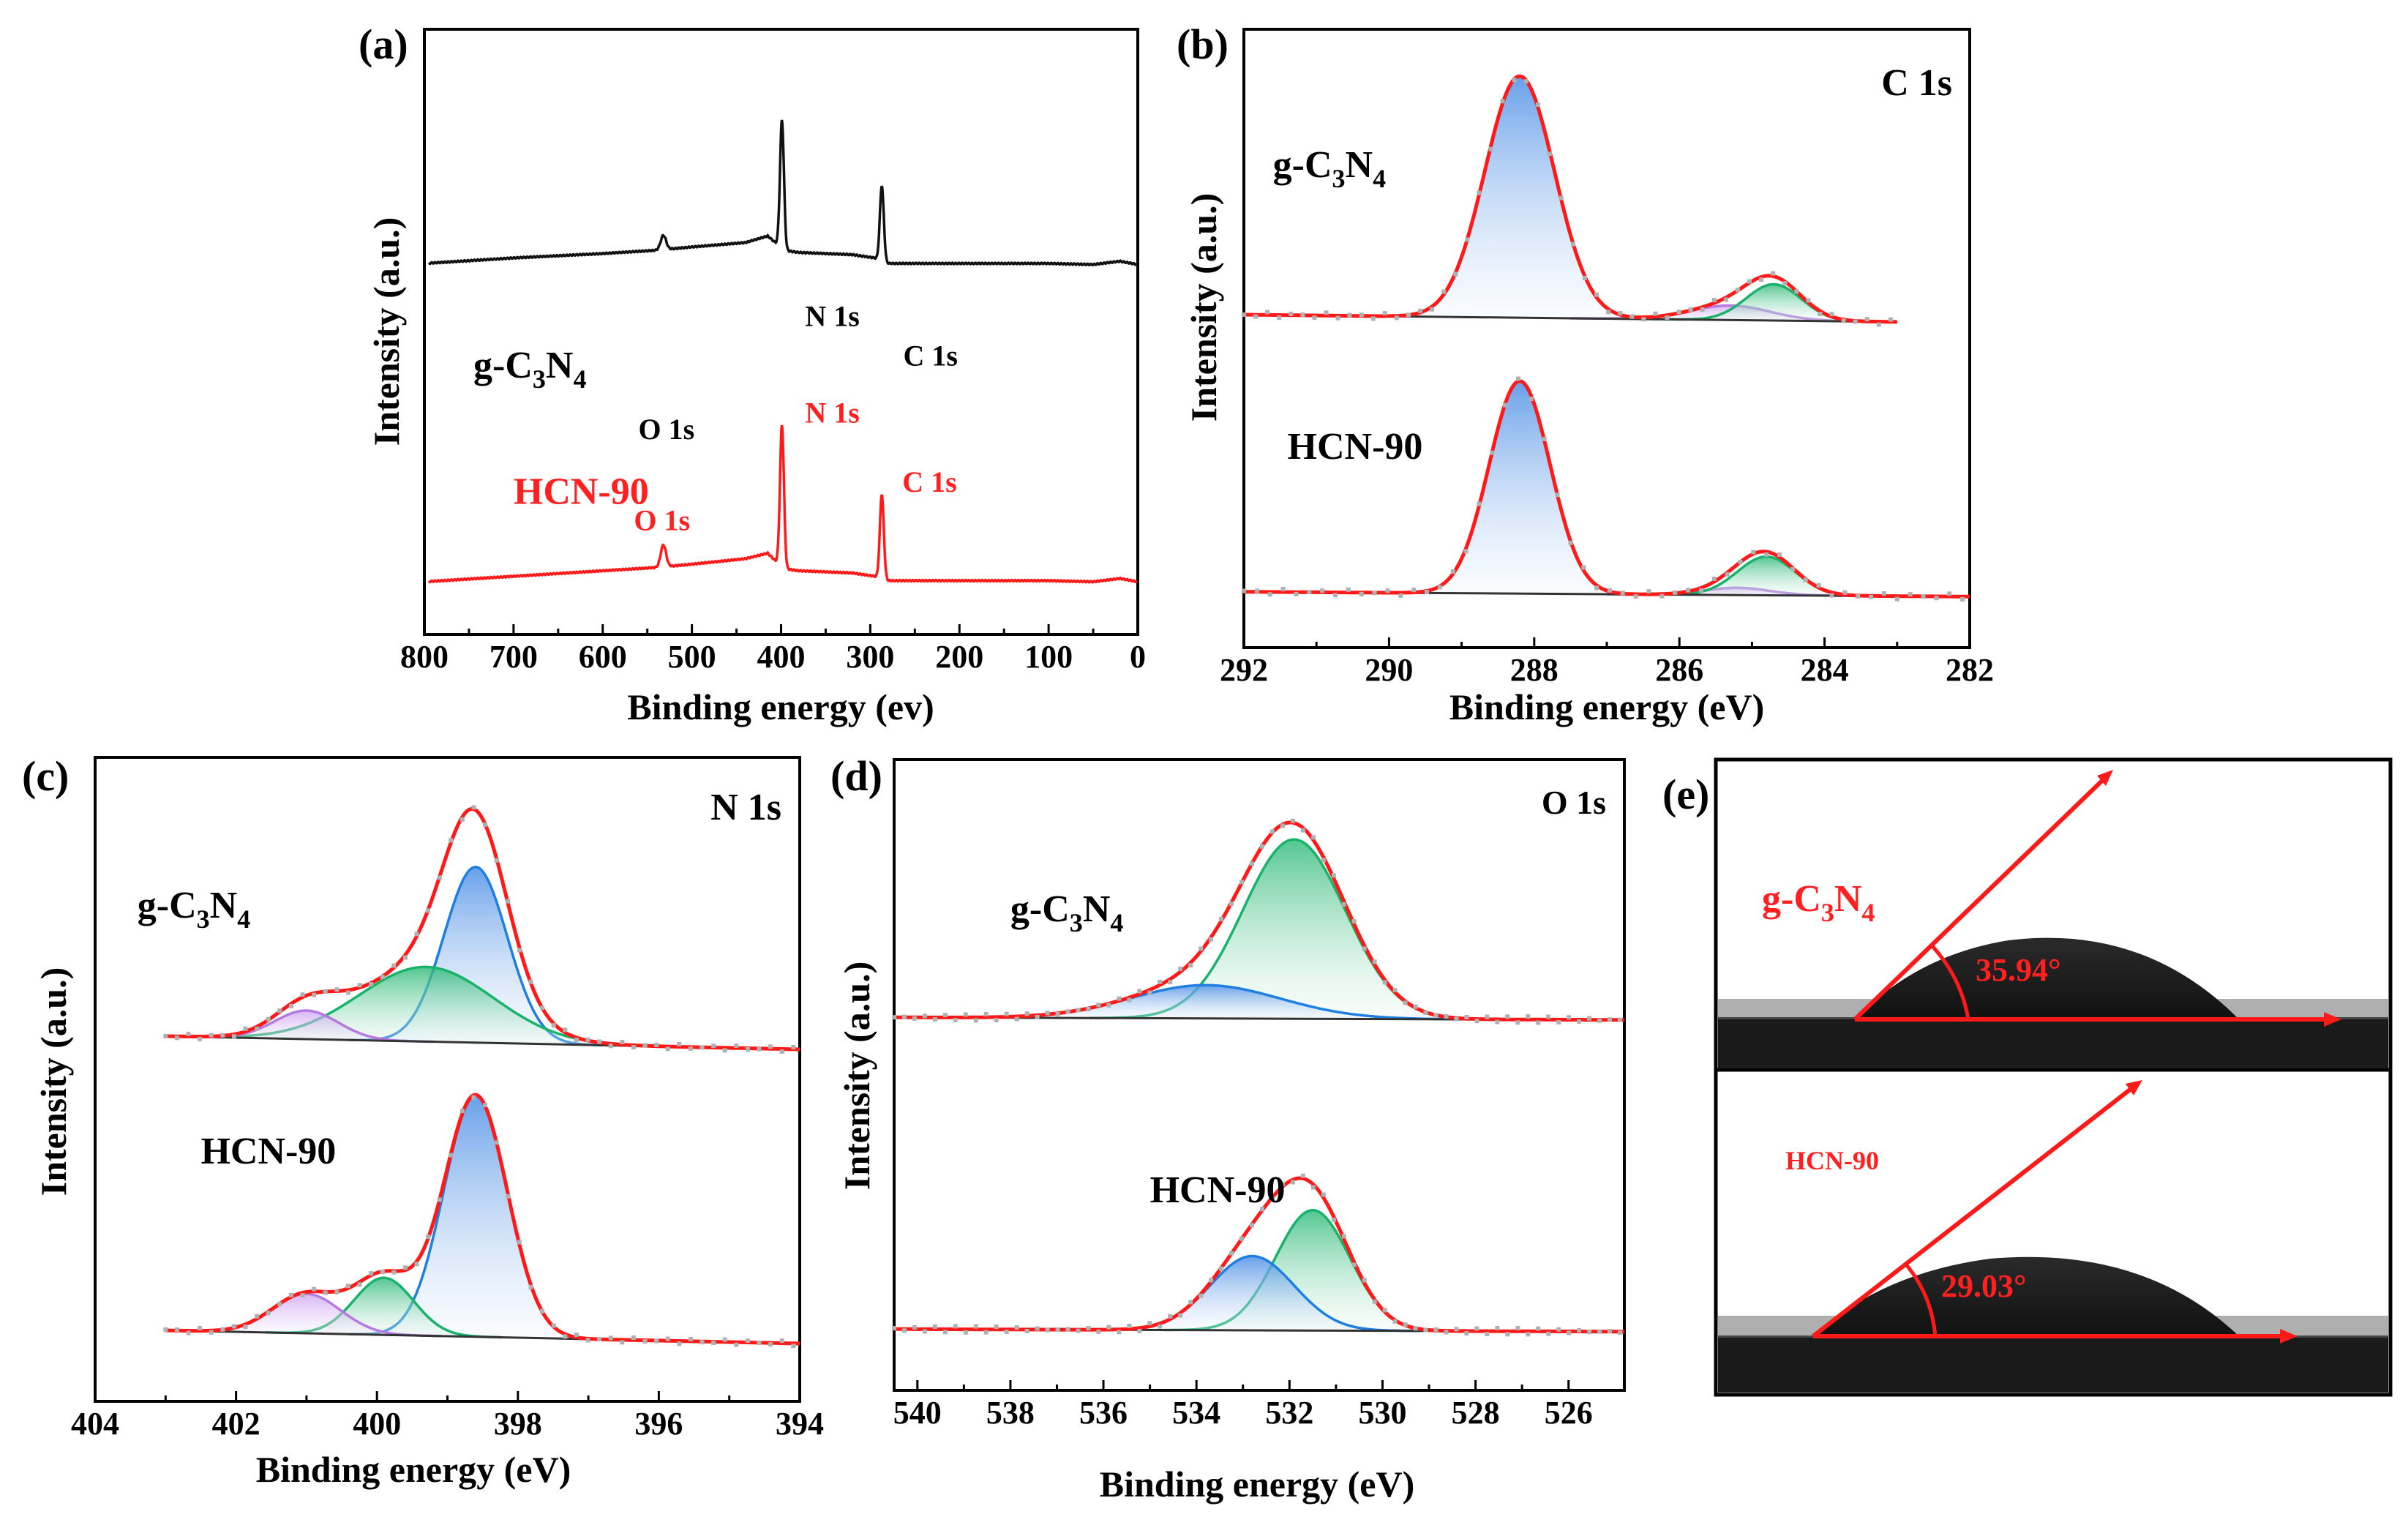 This screenshot has width=2408, height=1525. I want to click on panel-c-x-axis: 404 402 400 398 396 394, so click(447, 1416).